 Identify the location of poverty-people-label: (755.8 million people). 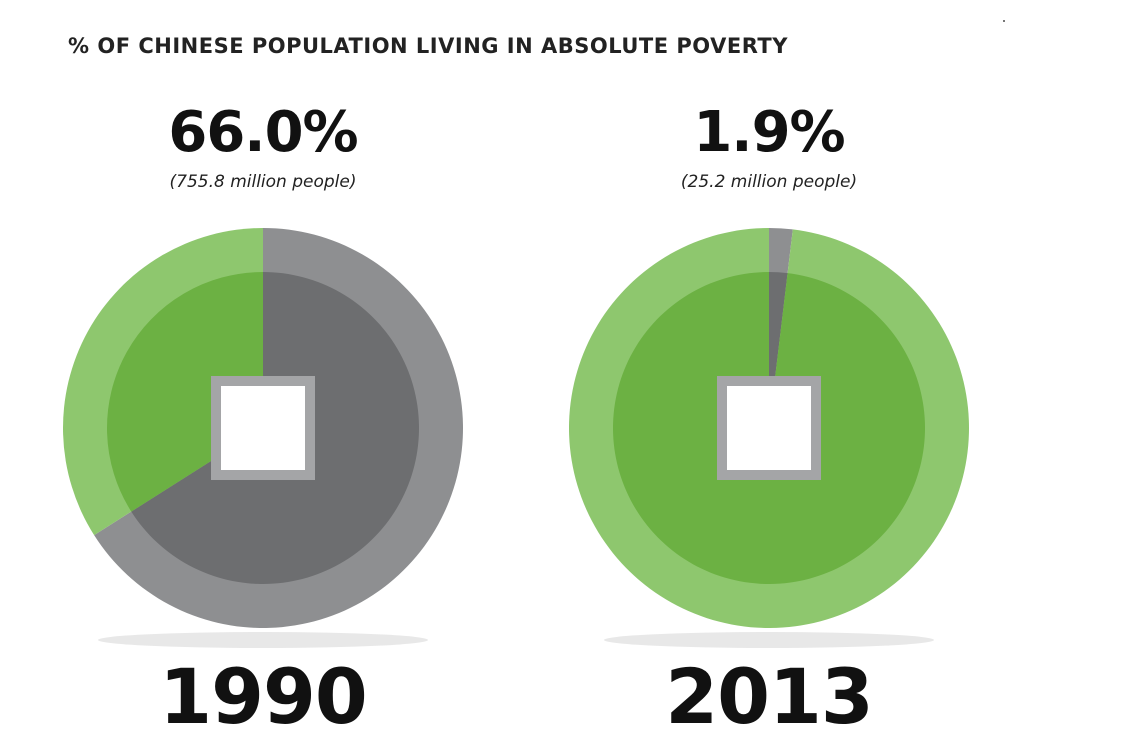
(263, 182).